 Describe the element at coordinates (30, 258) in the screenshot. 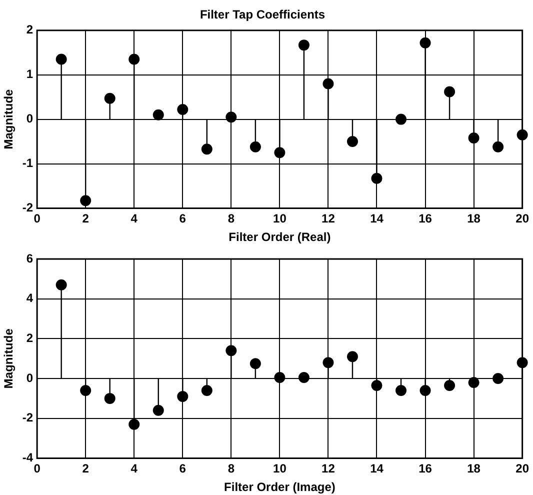

I see `y-tick-label: 6` at that location.